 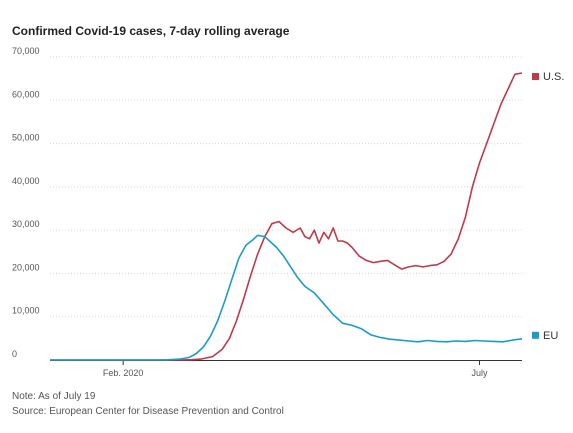 What do you see at coordinates (553, 77) in the screenshot?
I see `legend-label-us: U.S.` at bounding box center [553, 77].